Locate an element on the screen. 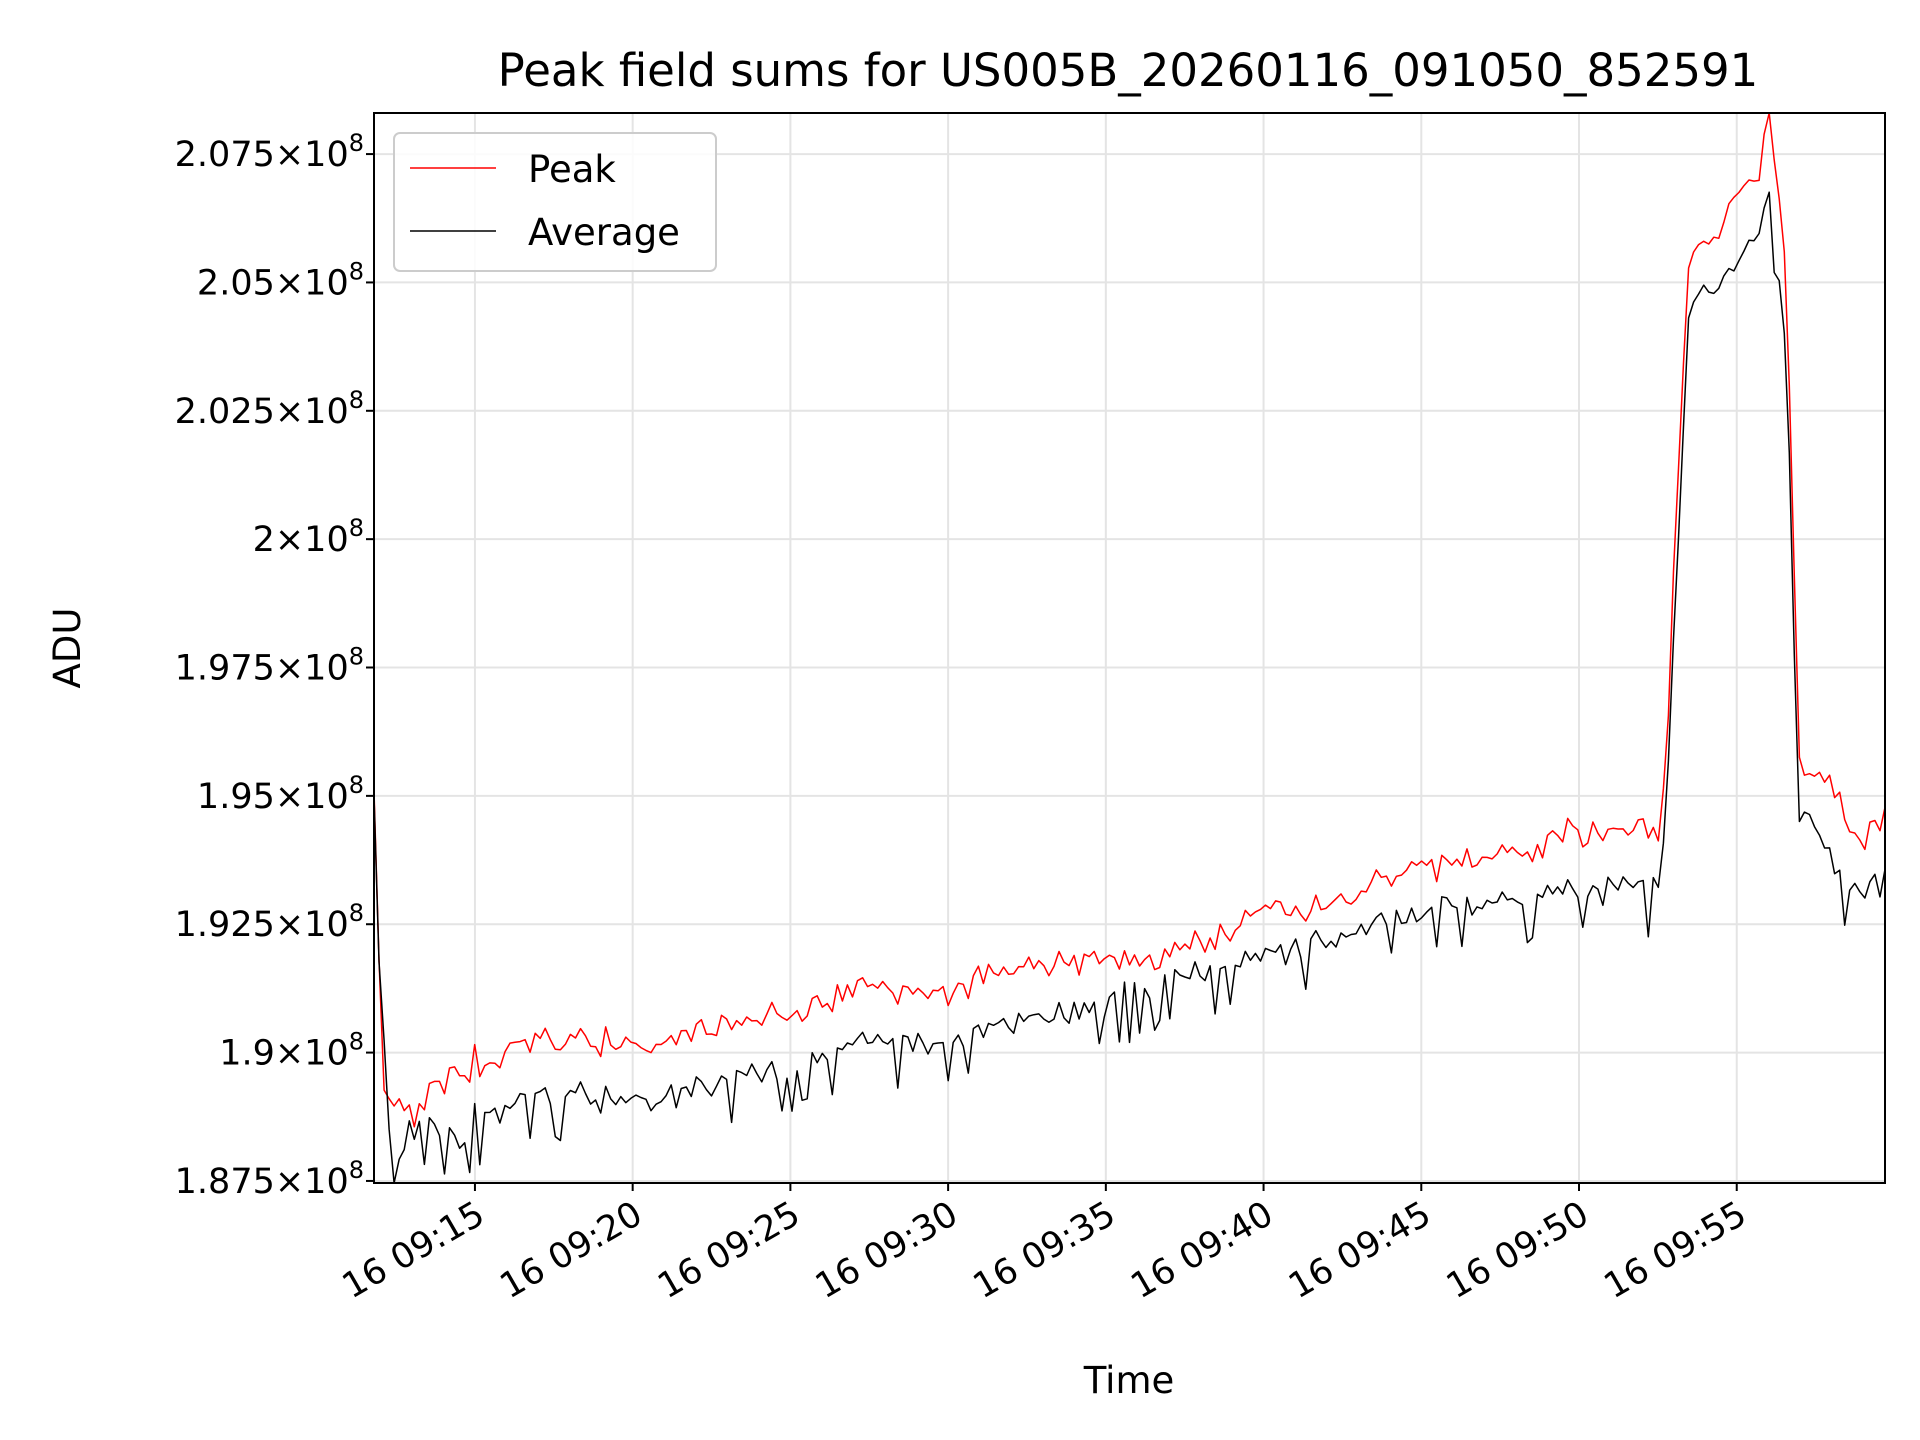 This screenshot has width=1920, height=1440. legend-peak-label: Peak is located at coordinates (572, 169).